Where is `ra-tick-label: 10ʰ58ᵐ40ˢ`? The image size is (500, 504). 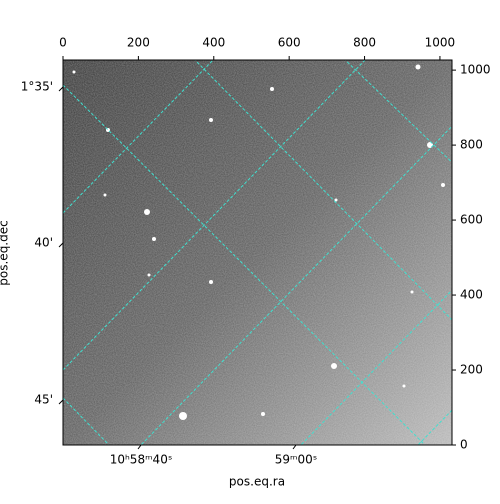 ra-tick-label: 10ʰ58ᵐ40ˢ is located at coordinates (141, 460).